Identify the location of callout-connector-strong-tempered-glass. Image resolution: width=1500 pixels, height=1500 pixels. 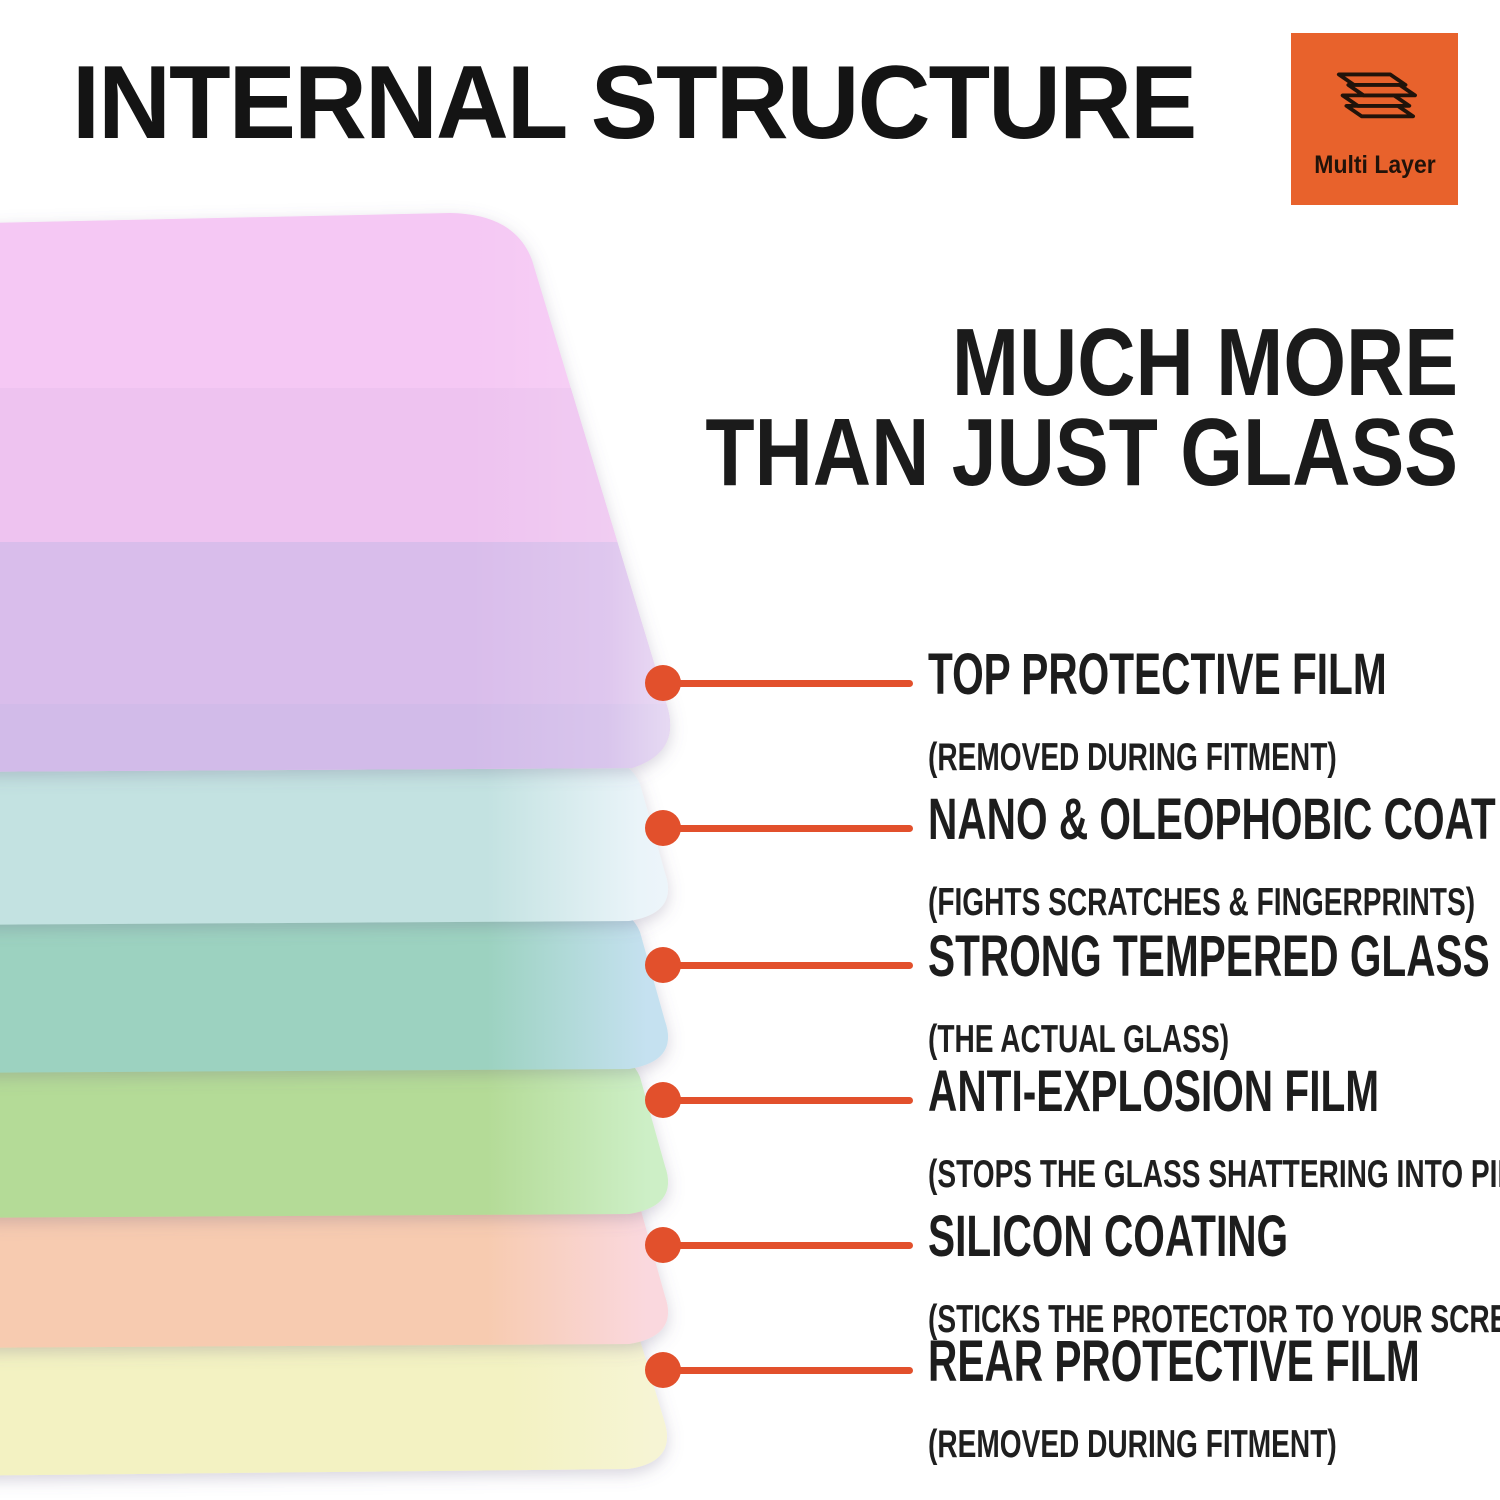
(780, 965).